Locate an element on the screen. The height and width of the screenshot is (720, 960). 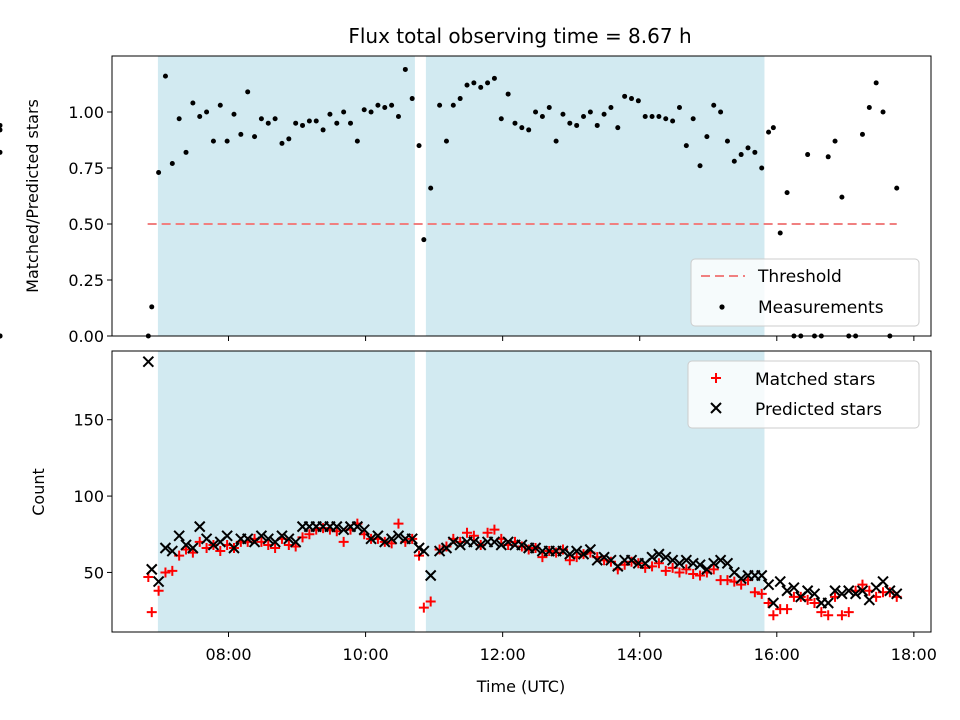
y-tick-label: 100 is located at coordinates (88, 496).